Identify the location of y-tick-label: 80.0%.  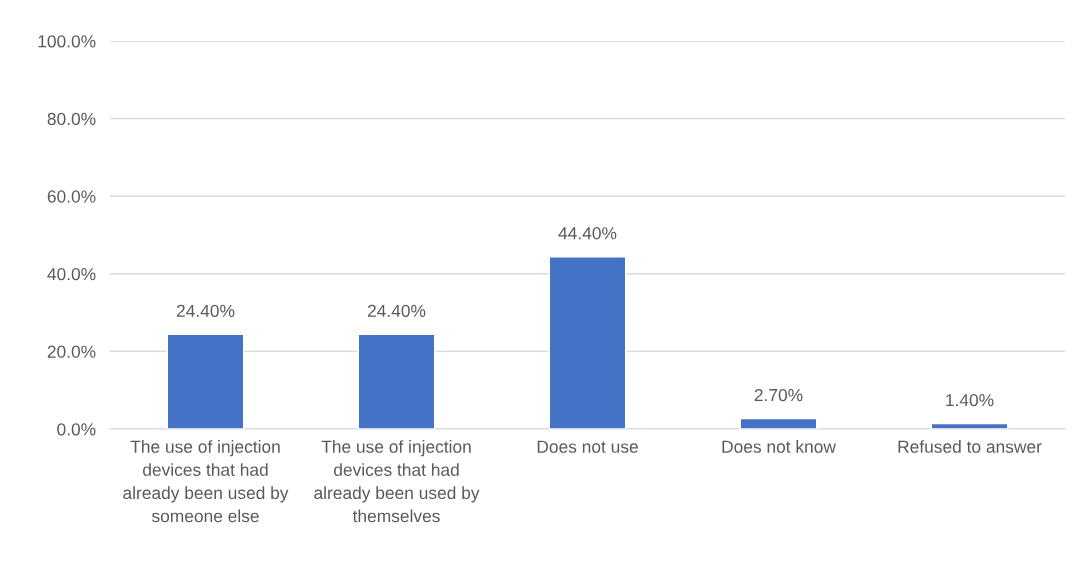
(71, 119).